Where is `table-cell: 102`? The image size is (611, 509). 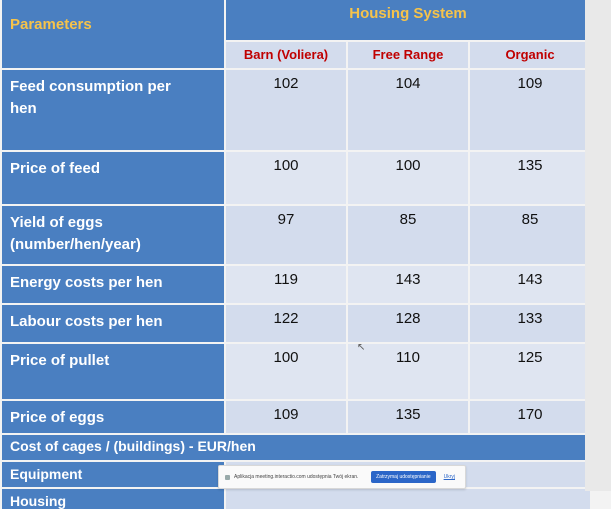 table-cell: 102 is located at coordinates (286, 110).